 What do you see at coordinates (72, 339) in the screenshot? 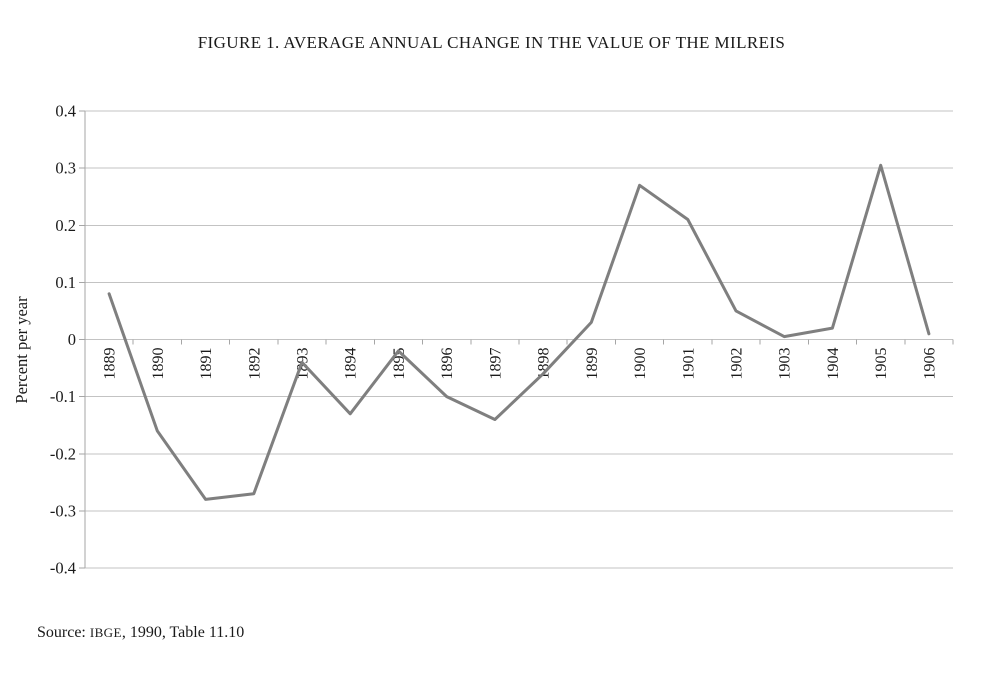
I see `y-tick-label: 0` at bounding box center [72, 339].